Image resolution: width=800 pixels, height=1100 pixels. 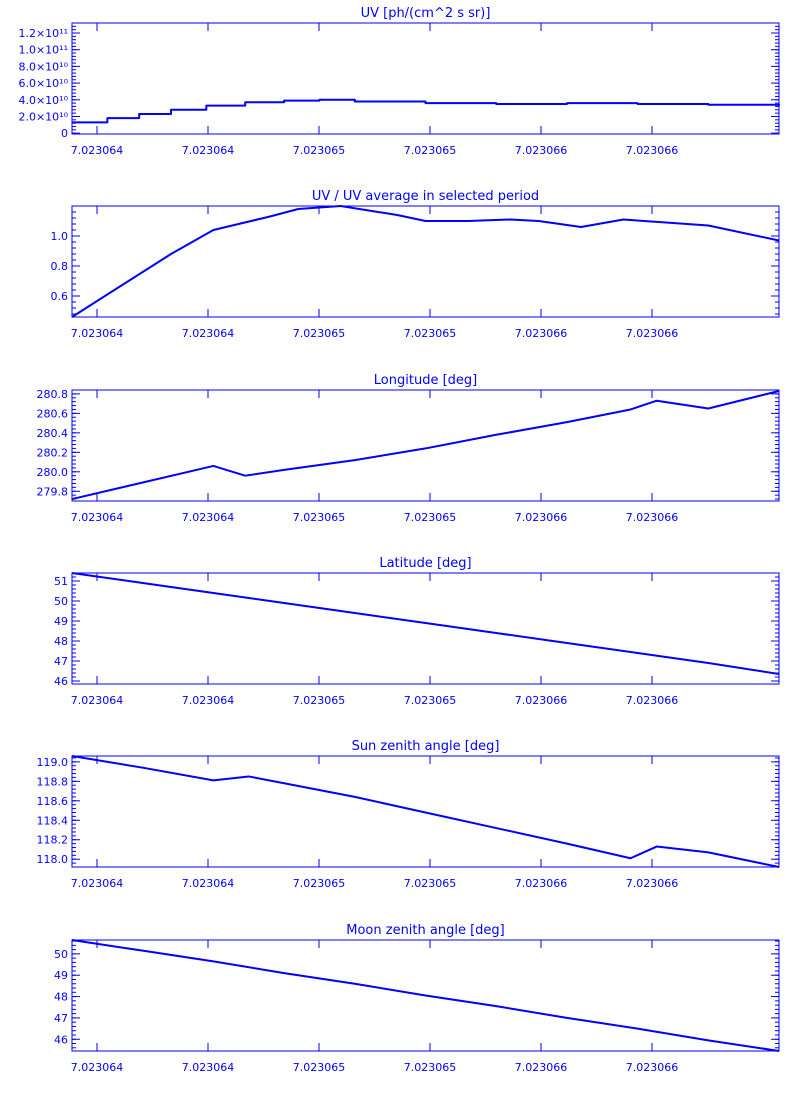 What do you see at coordinates (53, 452) in the screenshot?
I see `y-tick-label: 280.2` at bounding box center [53, 452].